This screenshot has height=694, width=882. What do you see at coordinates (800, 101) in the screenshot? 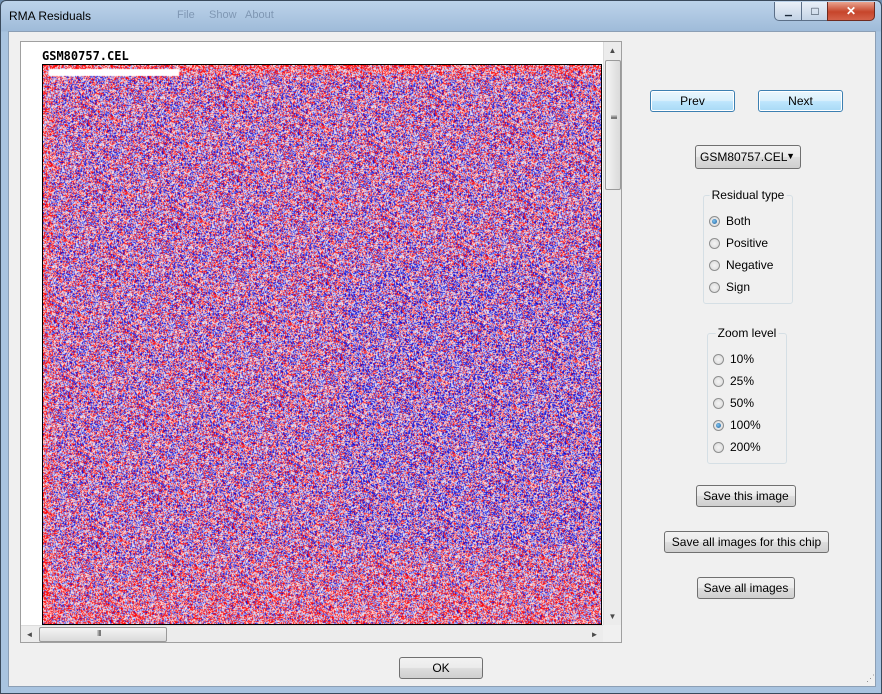
I see `next-button: Next` at bounding box center [800, 101].